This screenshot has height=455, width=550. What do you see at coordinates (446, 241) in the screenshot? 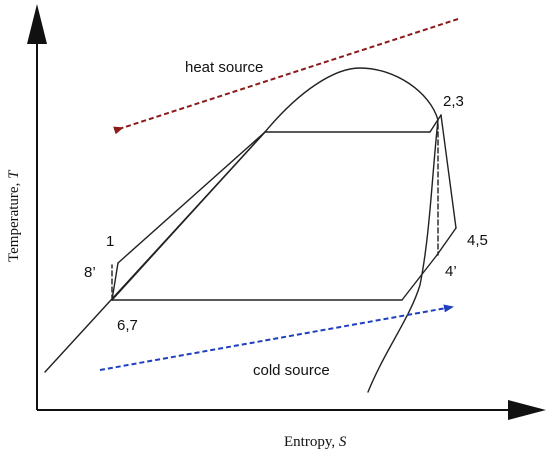
I see `line-4-to-4p` at bounding box center [446, 241].